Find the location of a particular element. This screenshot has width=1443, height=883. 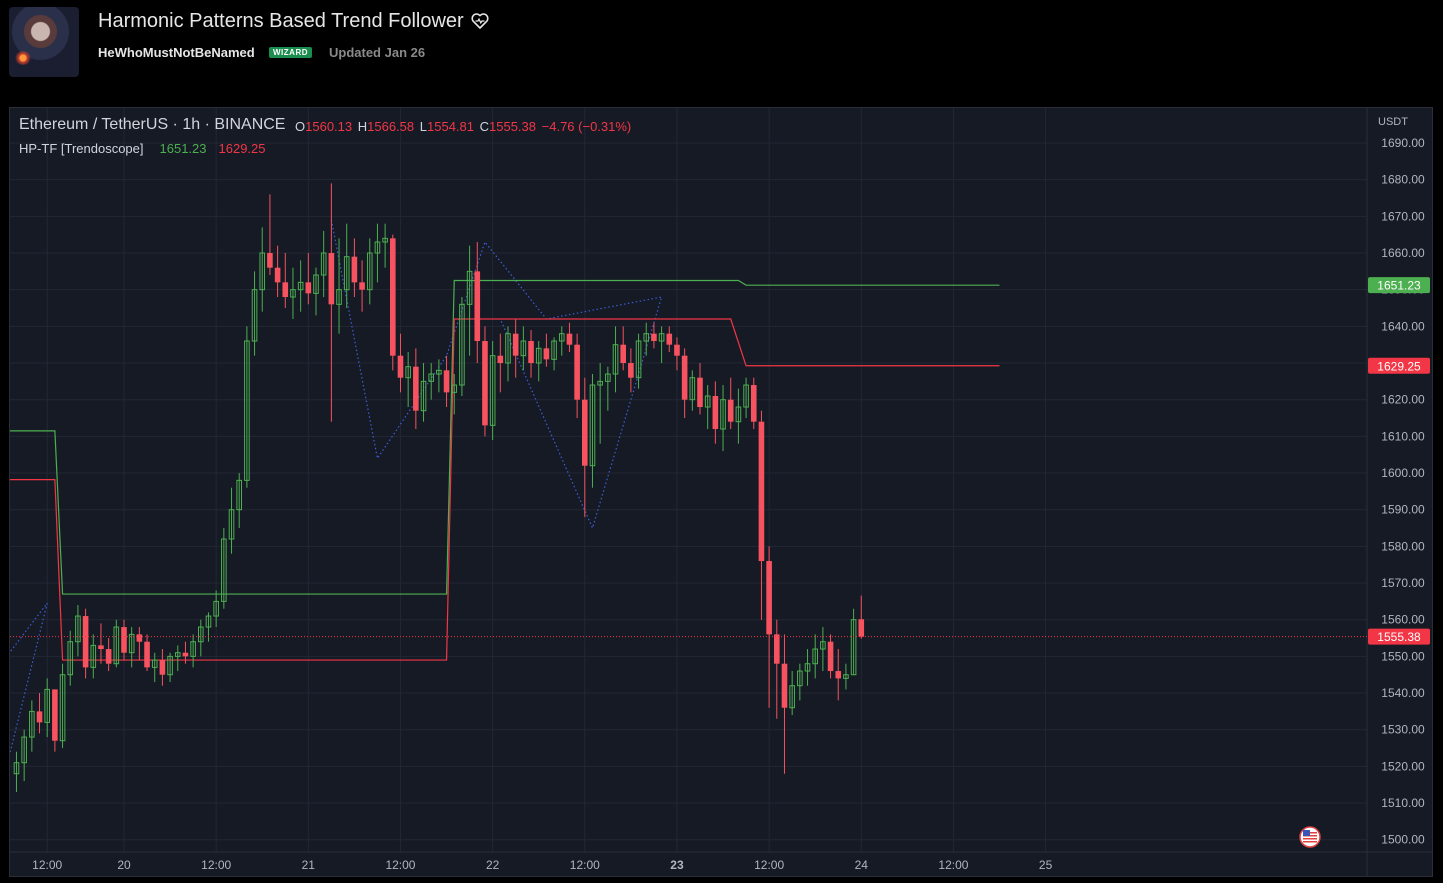

close-value: 1555.38 is located at coordinates (513, 126).